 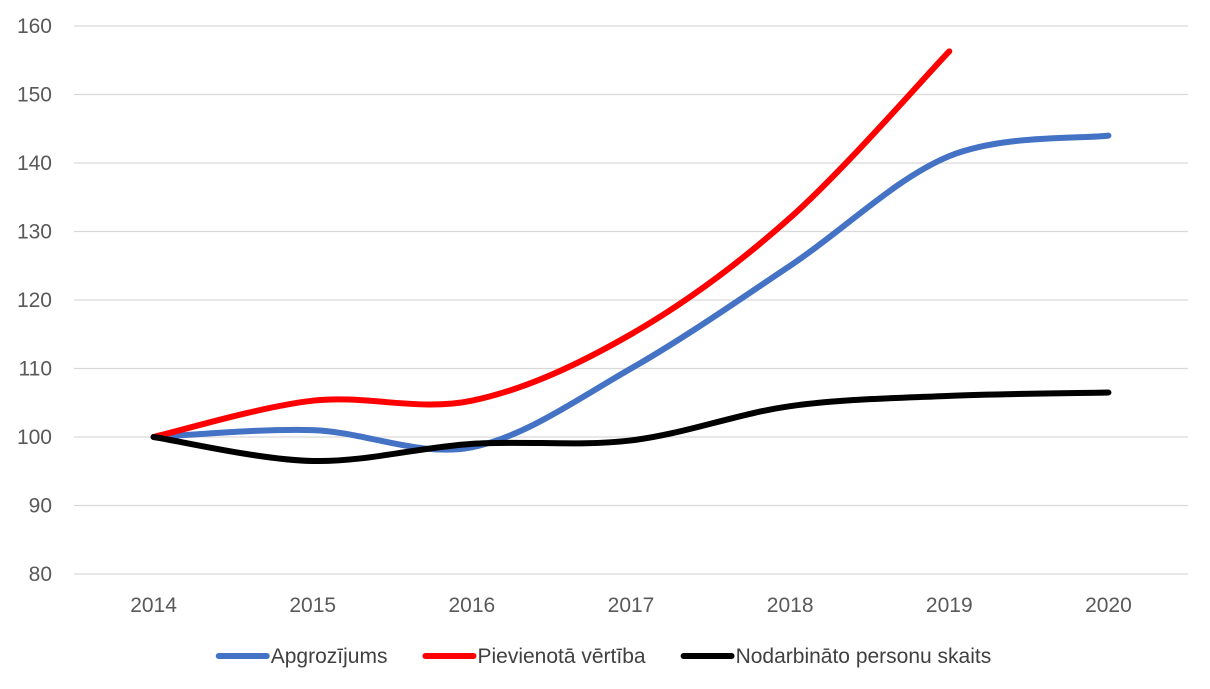 I want to click on y-tick-label: 130, so click(x=34, y=232).